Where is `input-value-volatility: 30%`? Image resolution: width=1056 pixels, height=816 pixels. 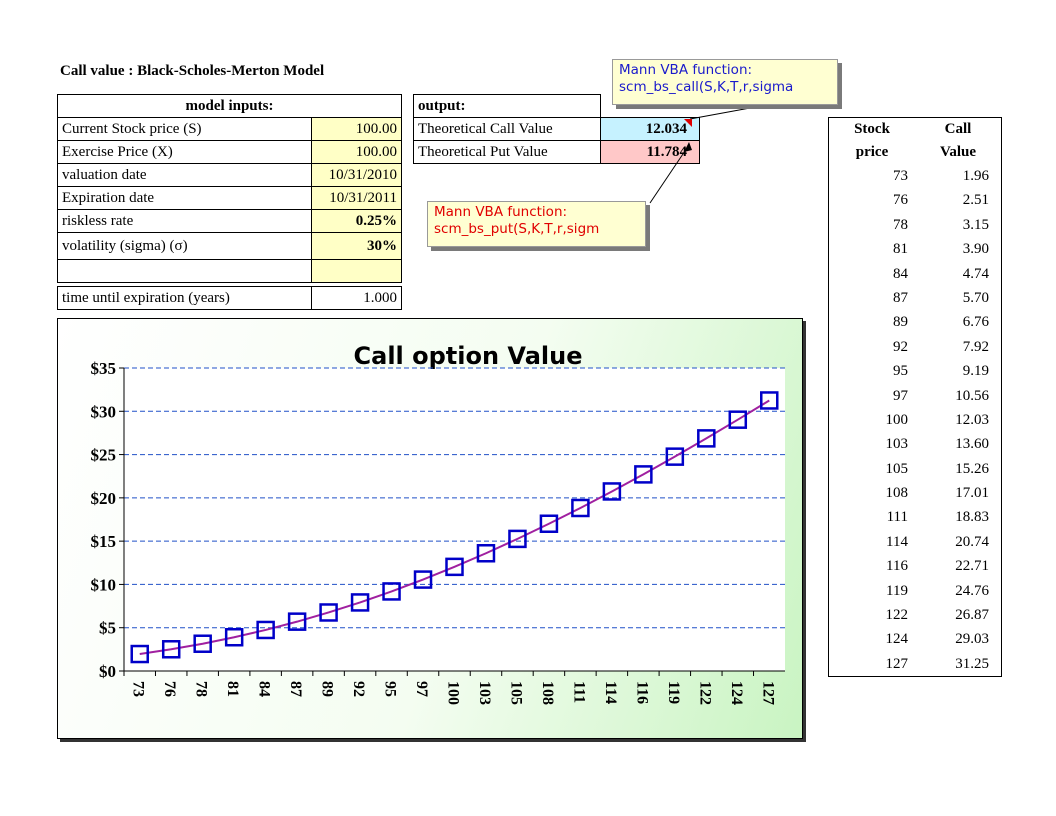
input-value-volatility: 30% is located at coordinates (356, 246).